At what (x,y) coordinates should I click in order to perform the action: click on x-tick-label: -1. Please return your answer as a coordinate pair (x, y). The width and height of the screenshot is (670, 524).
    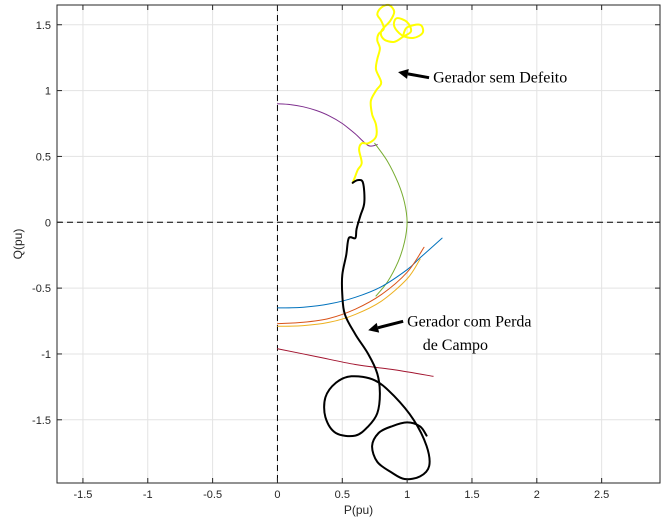
    Looking at the image, I should click on (148, 495).